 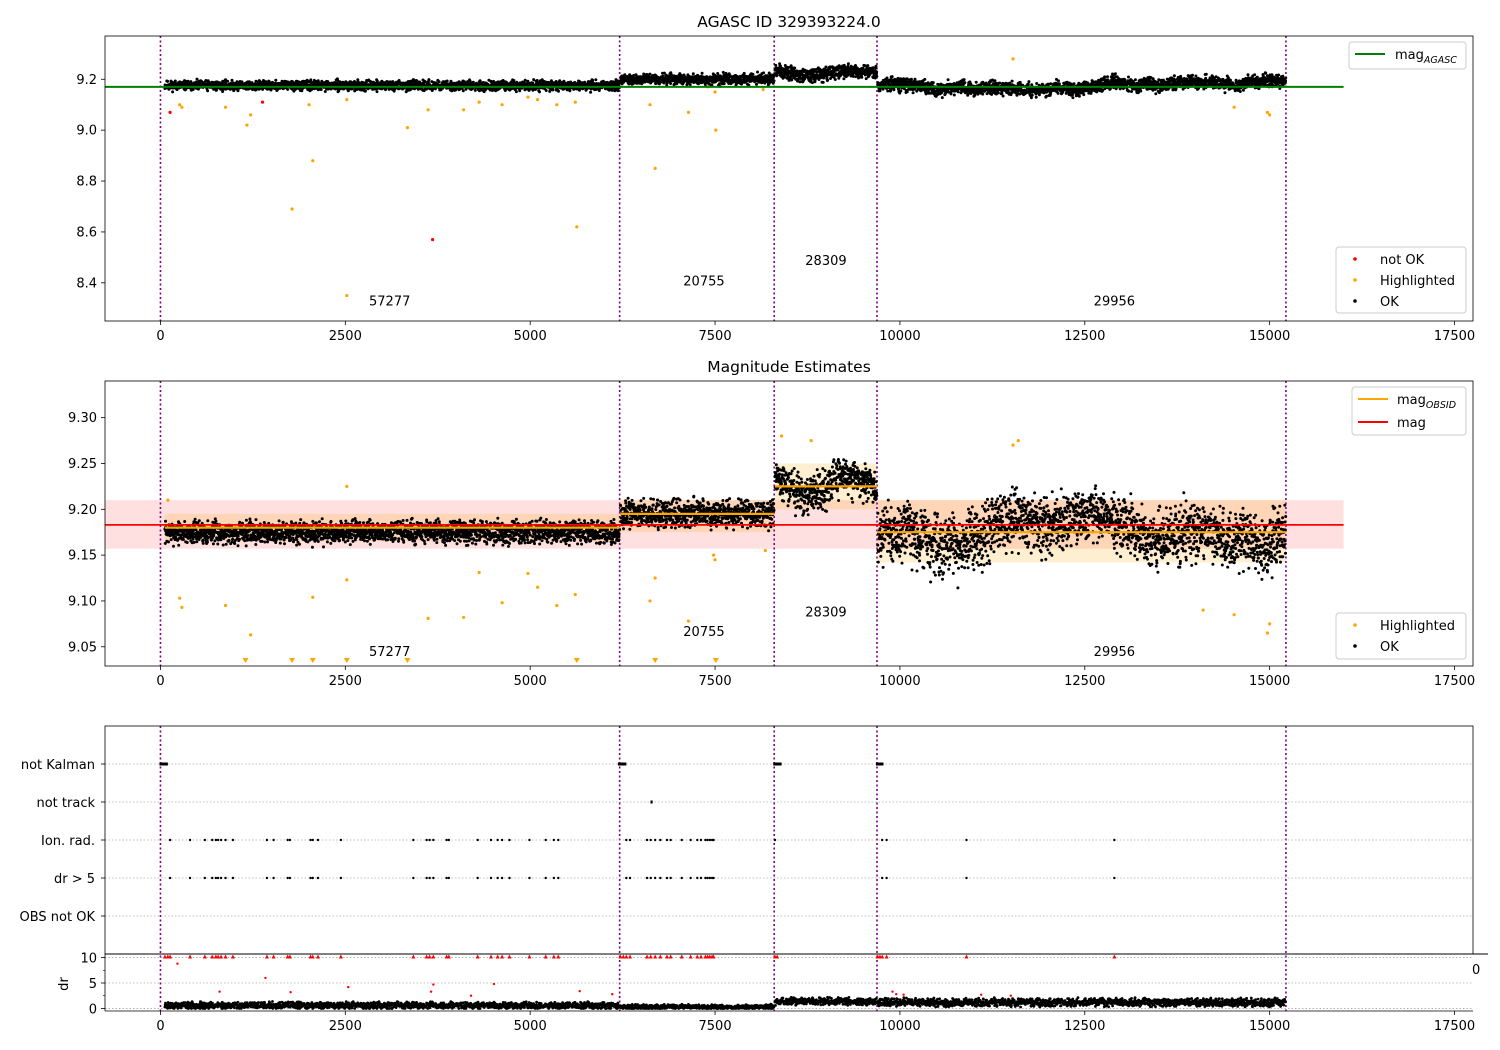 I want to click on chart-title: AGASC ID 329393224.0, so click(x=789, y=22).